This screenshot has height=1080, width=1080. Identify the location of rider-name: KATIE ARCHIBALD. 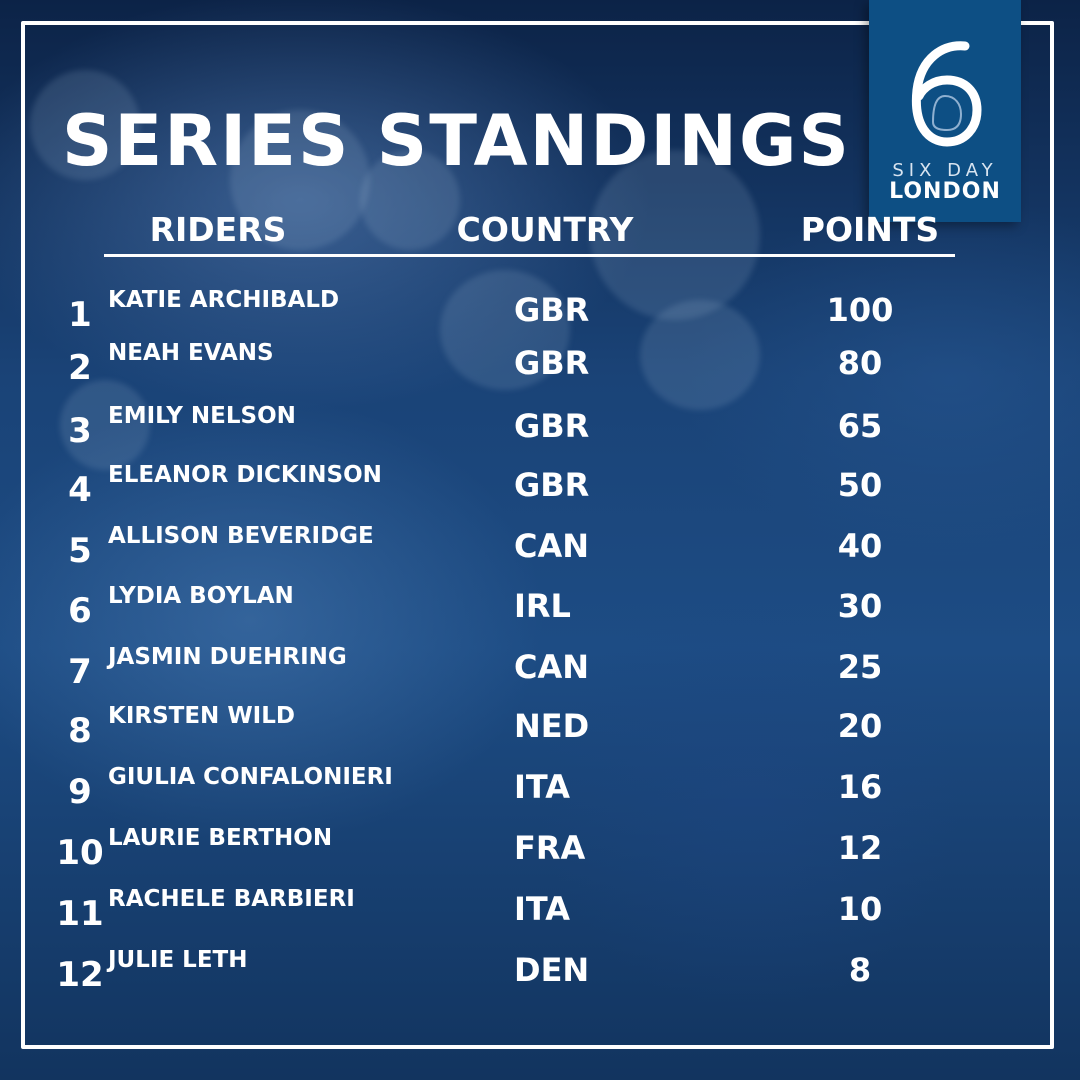
(224, 300).